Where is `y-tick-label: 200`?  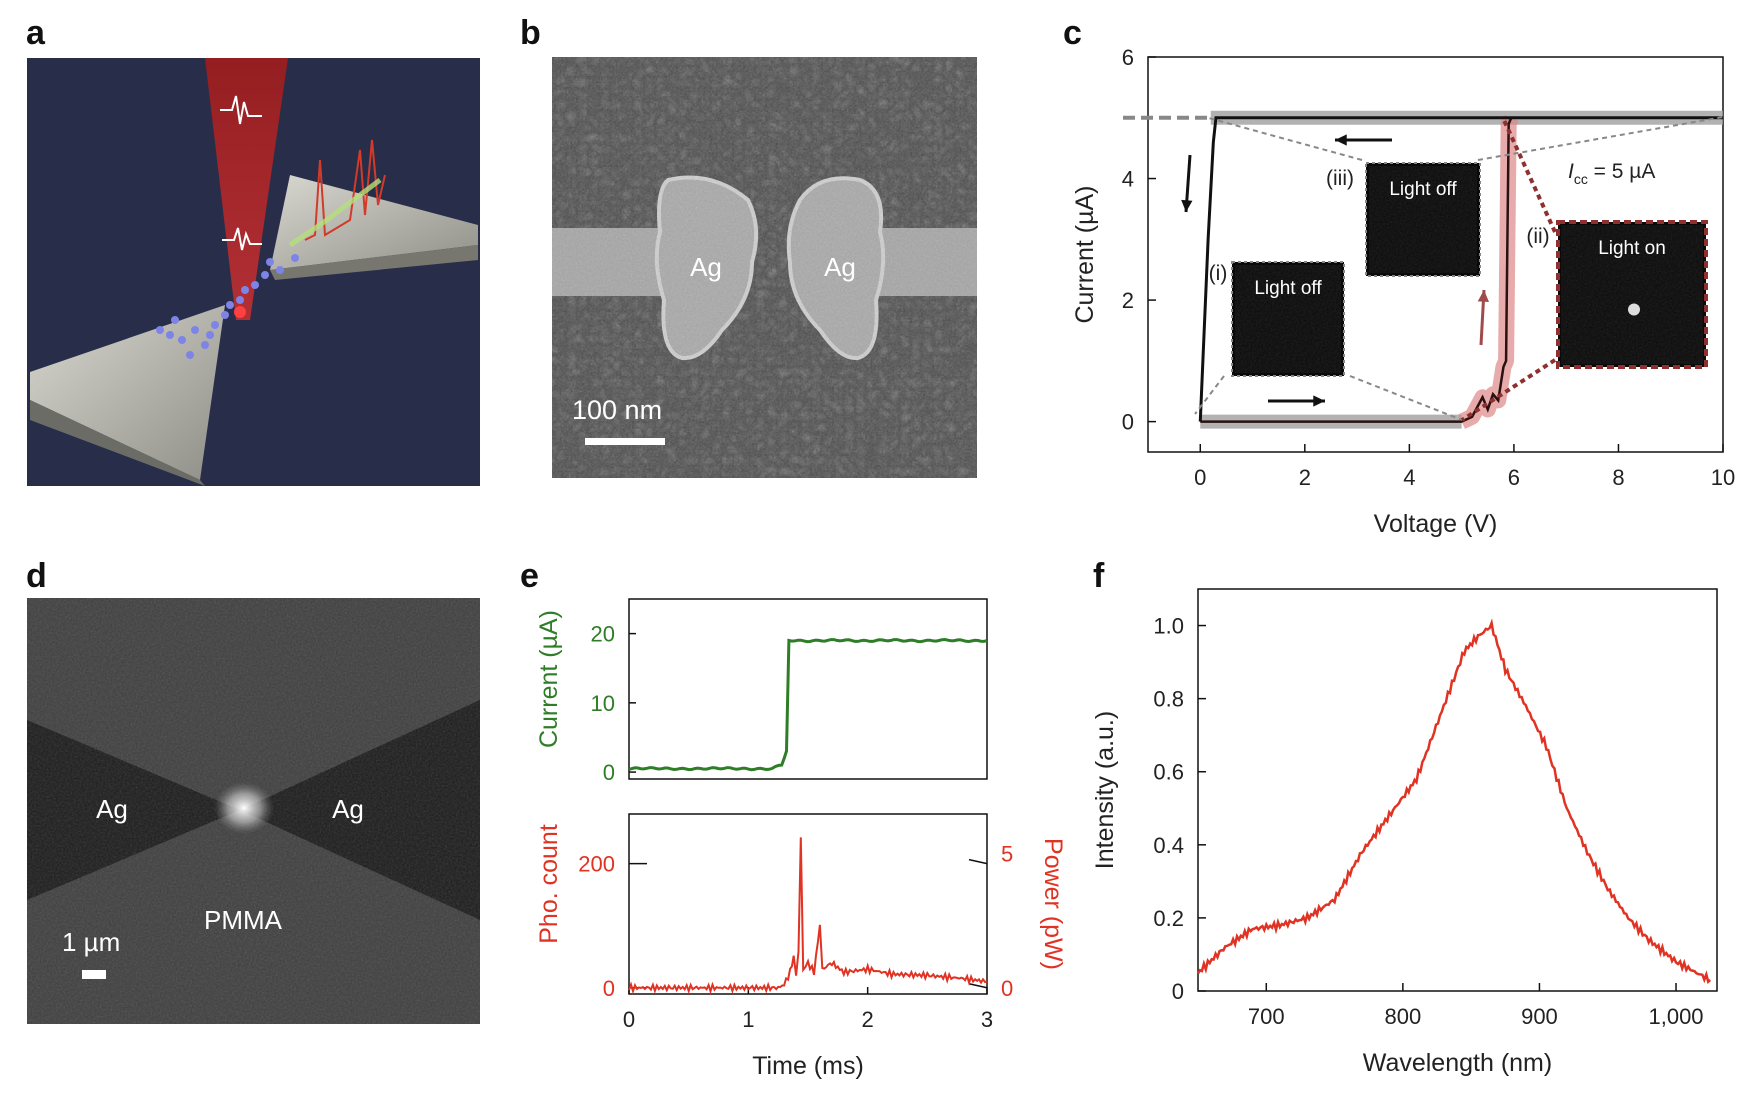 y-tick-label: 200 is located at coordinates (596, 864).